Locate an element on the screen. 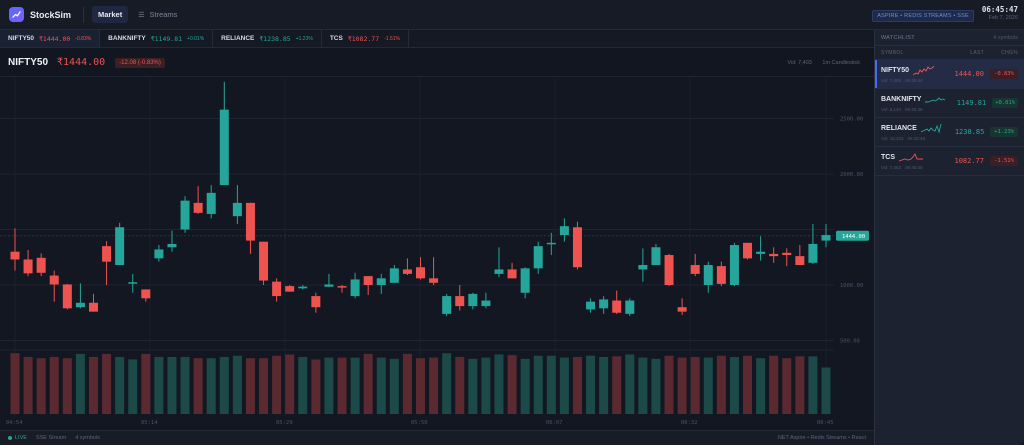  watchlist-row-nifty50: NIFTY50 Vol: 7,403 06:45:44 1444.00 -0.83% is located at coordinates (949, 74).